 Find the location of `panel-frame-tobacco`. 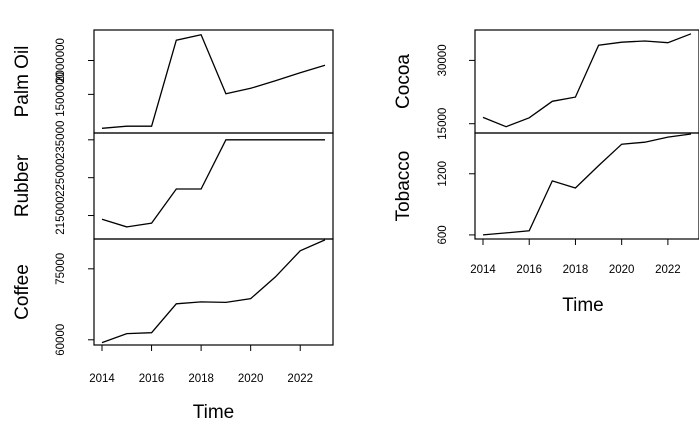

panel-frame-tobacco is located at coordinates (586, 186).